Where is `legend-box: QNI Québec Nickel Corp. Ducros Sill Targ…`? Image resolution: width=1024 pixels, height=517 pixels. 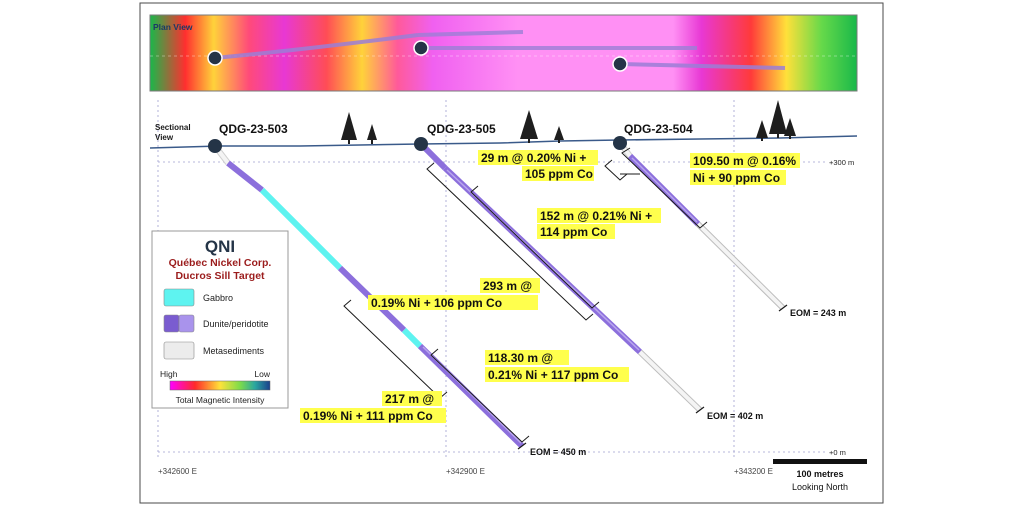 legend-box: QNI Québec Nickel Corp. Ducros Sill Targ… is located at coordinates (220, 319).